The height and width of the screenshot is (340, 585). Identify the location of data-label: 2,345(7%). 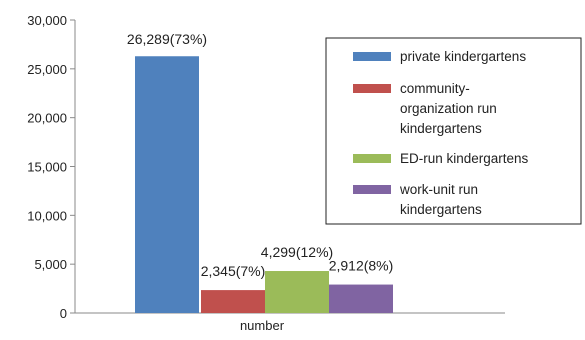
(233, 271).